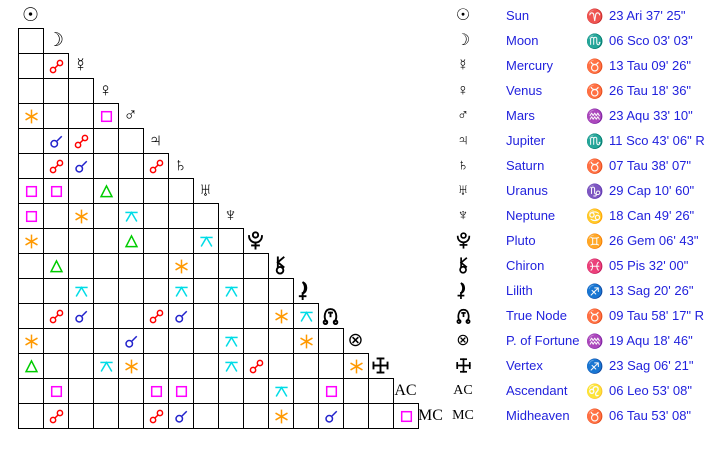  I want to click on planet-name-uranus: Uranus, so click(527, 190).